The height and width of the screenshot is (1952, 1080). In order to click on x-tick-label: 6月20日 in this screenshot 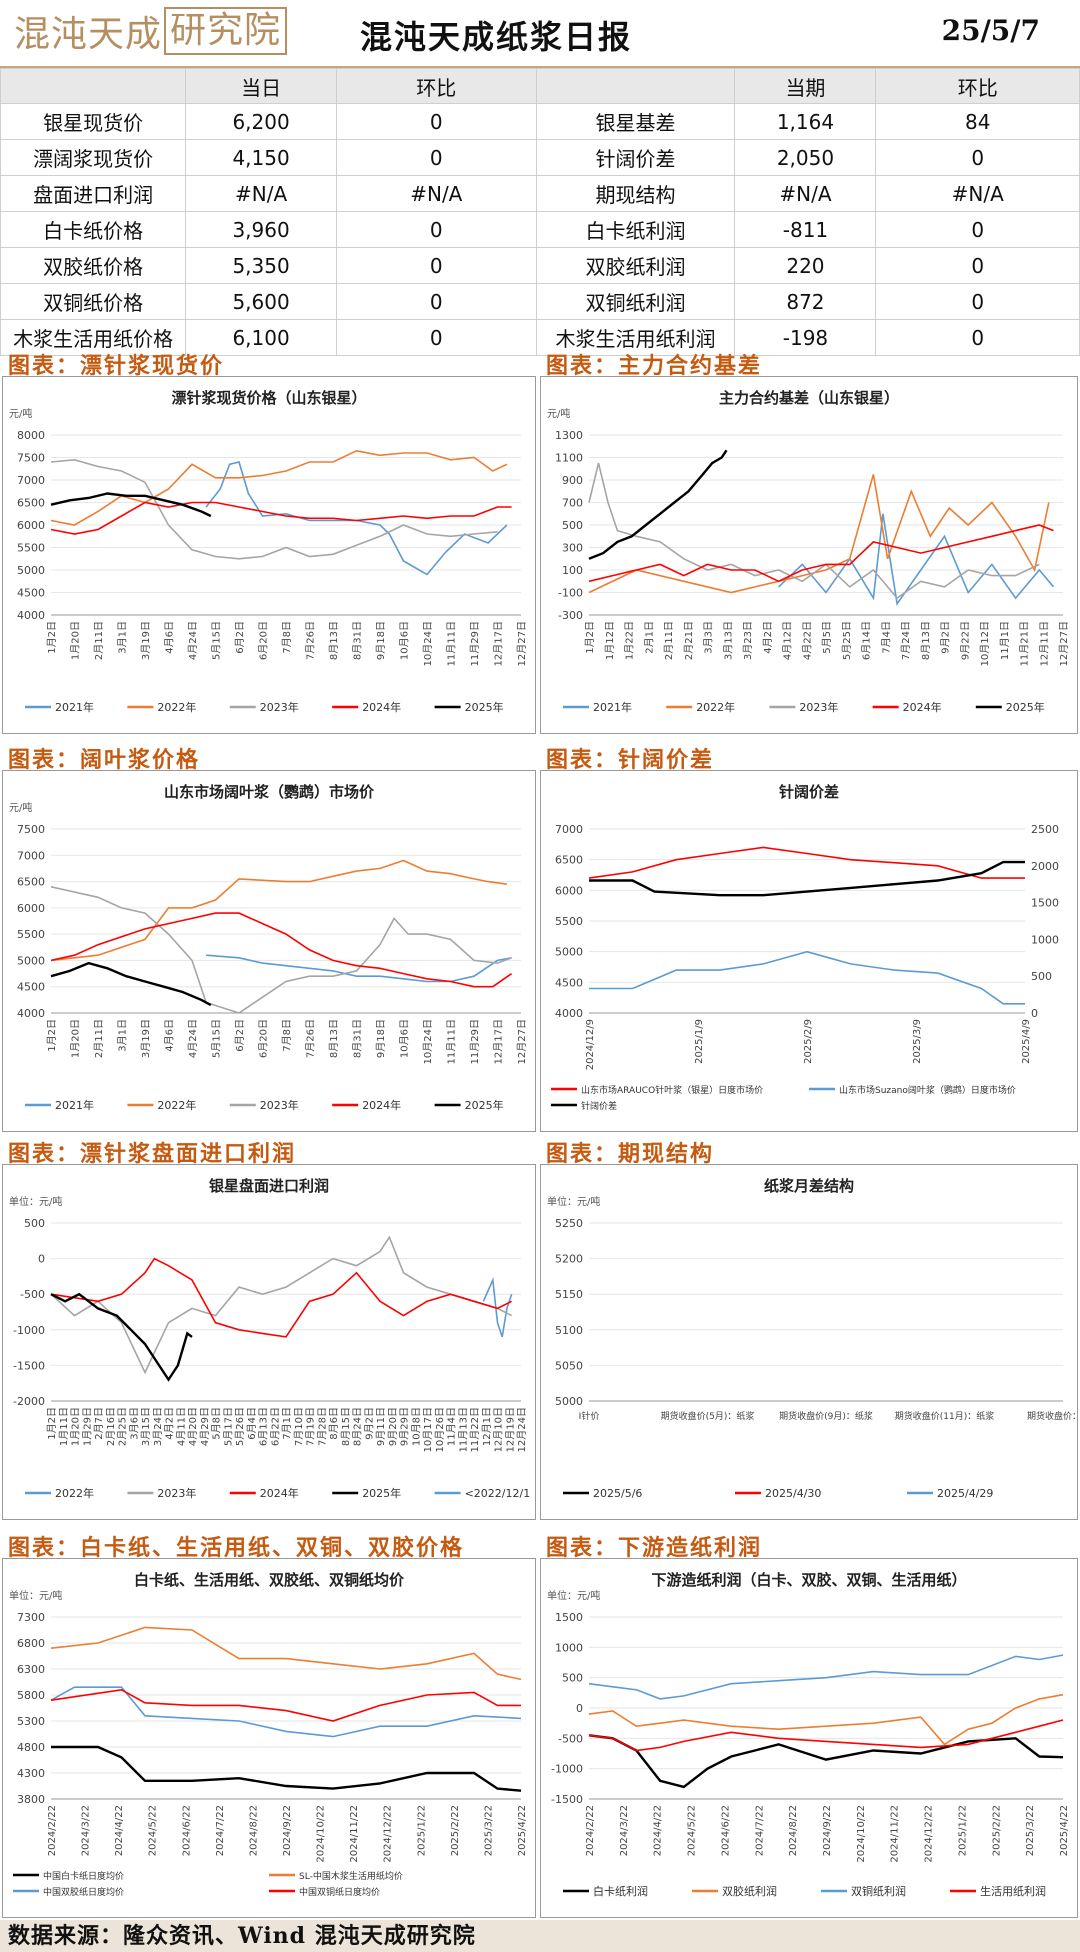, I will do `click(264, 640)`.